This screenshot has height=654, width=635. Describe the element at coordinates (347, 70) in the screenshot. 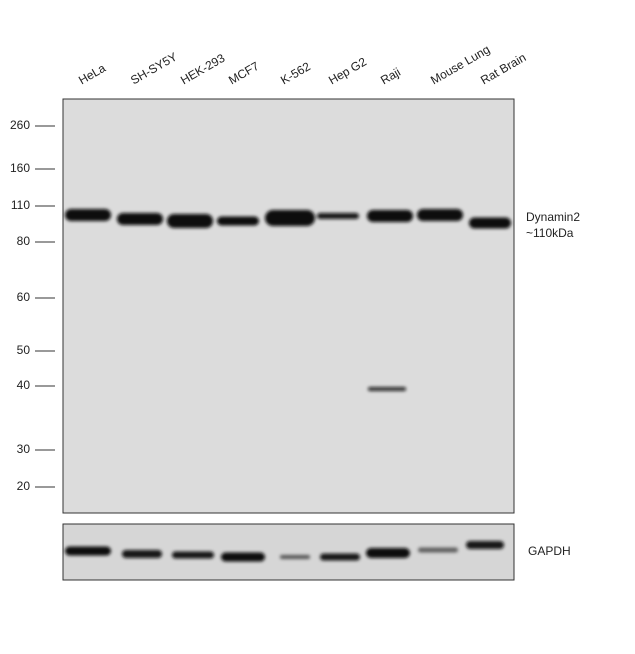

I see `lane-label: Hep G2` at that location.